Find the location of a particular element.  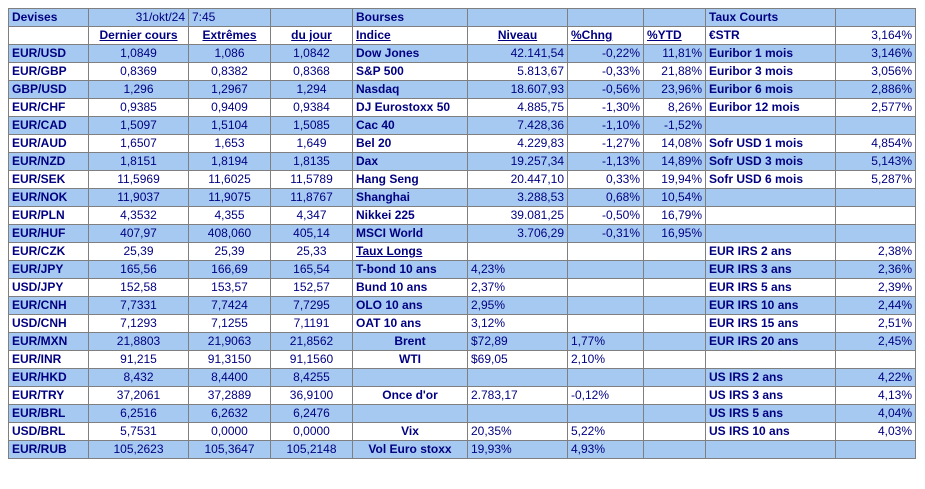

index-ytd: 14,08% is located at coordinates (674, 143).